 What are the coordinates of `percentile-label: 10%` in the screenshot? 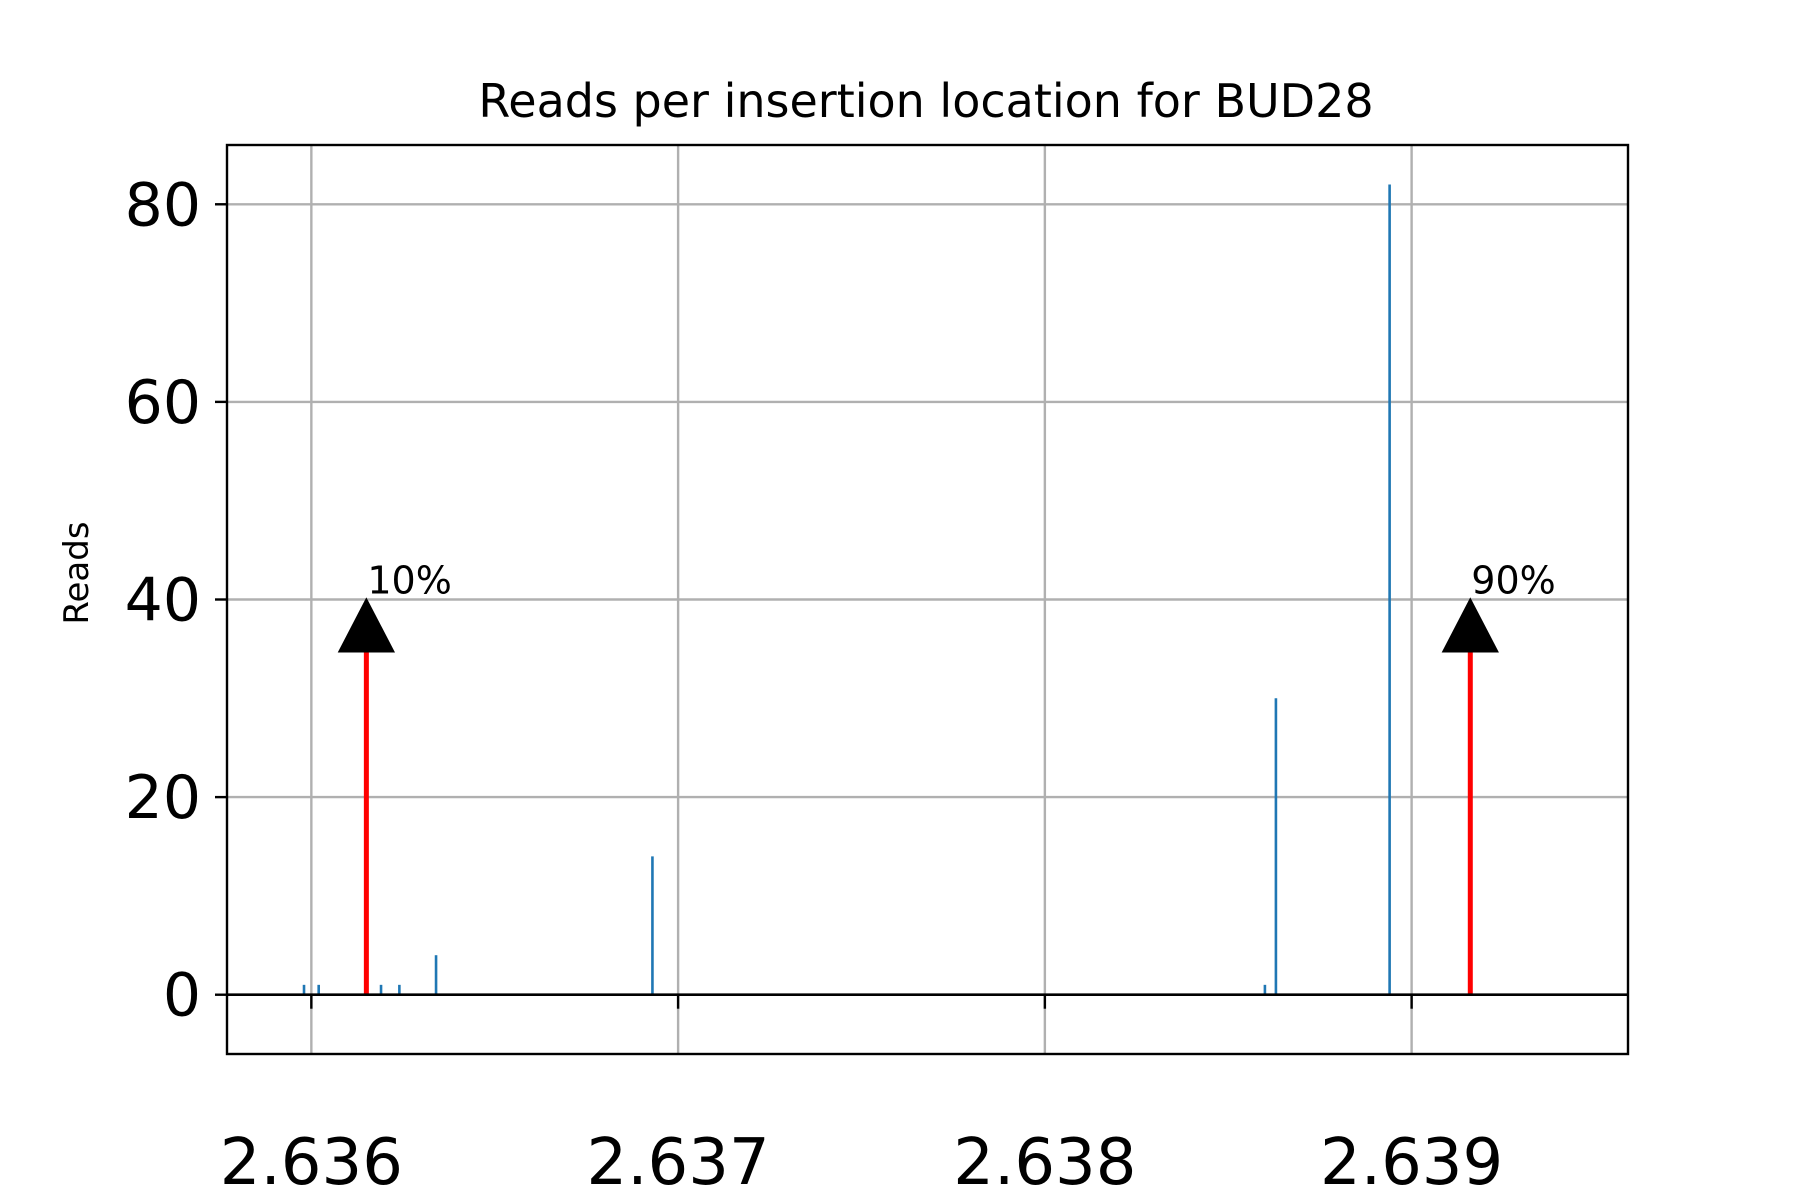 It's located at (409, 581).